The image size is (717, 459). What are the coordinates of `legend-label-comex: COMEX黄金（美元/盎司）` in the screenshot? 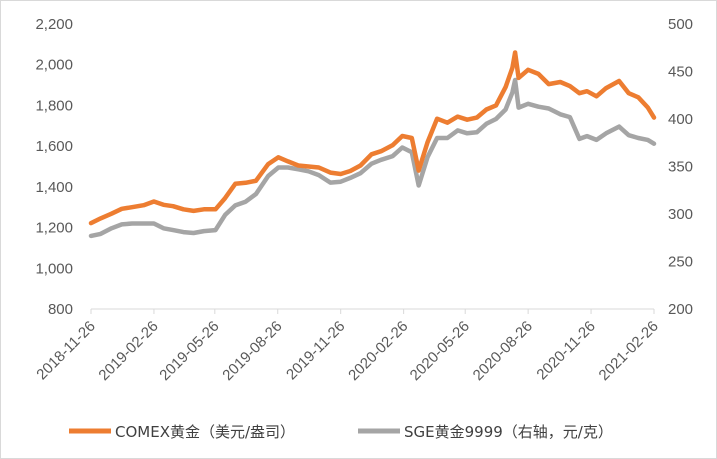 It's located at (205, 432).